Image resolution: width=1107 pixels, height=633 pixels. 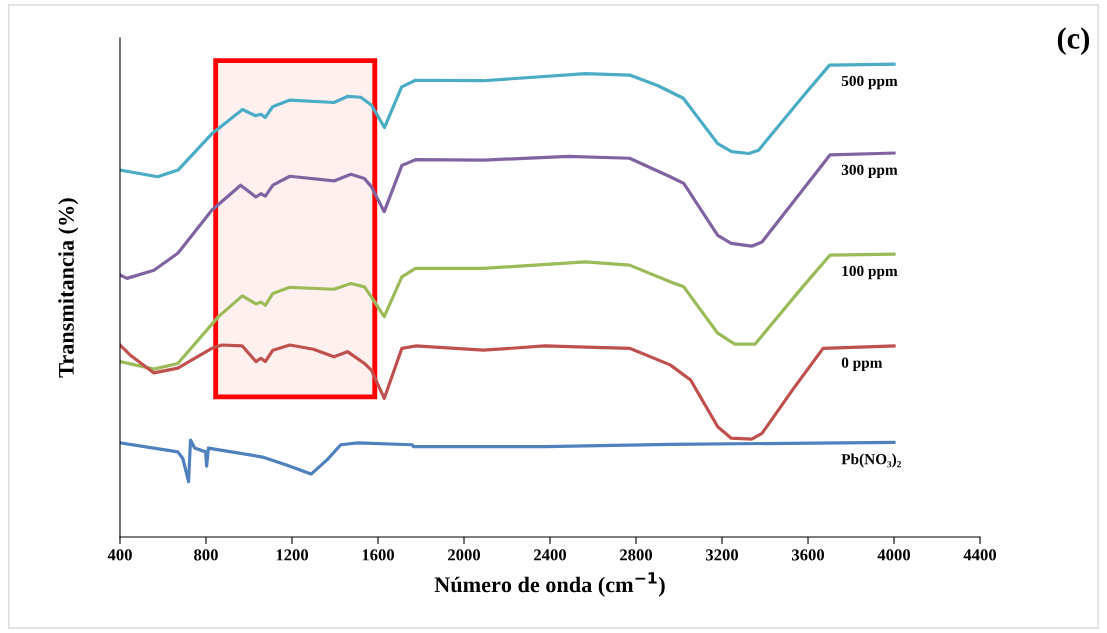 I want to click on x-tick-label: 3600, so click(x=808, y=555).